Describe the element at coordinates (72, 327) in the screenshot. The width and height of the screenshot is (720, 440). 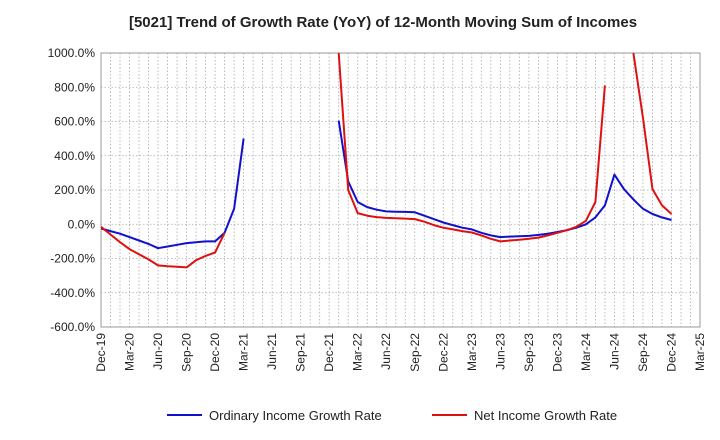
I see `y-tick-label: -600.0%` at that location.